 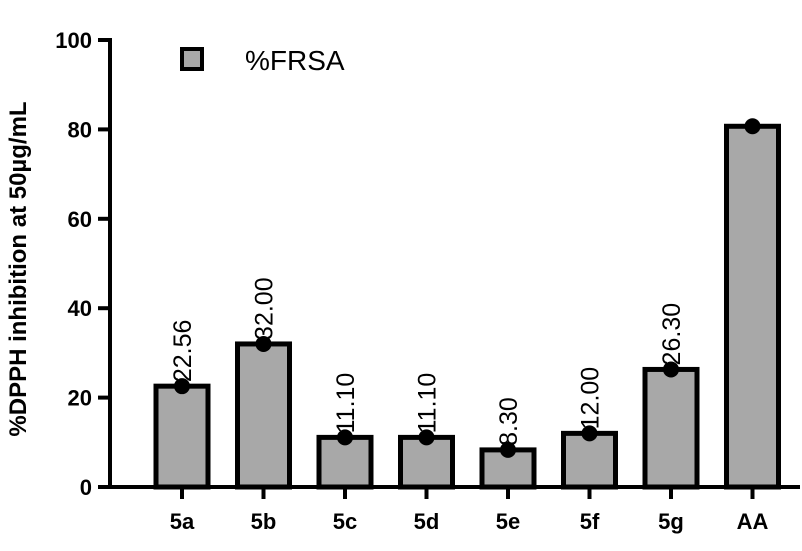 What do you see at coordinates (509, 421) in the screenshot?
I see `data-label: 8.30` at bounding box center [509, 421].